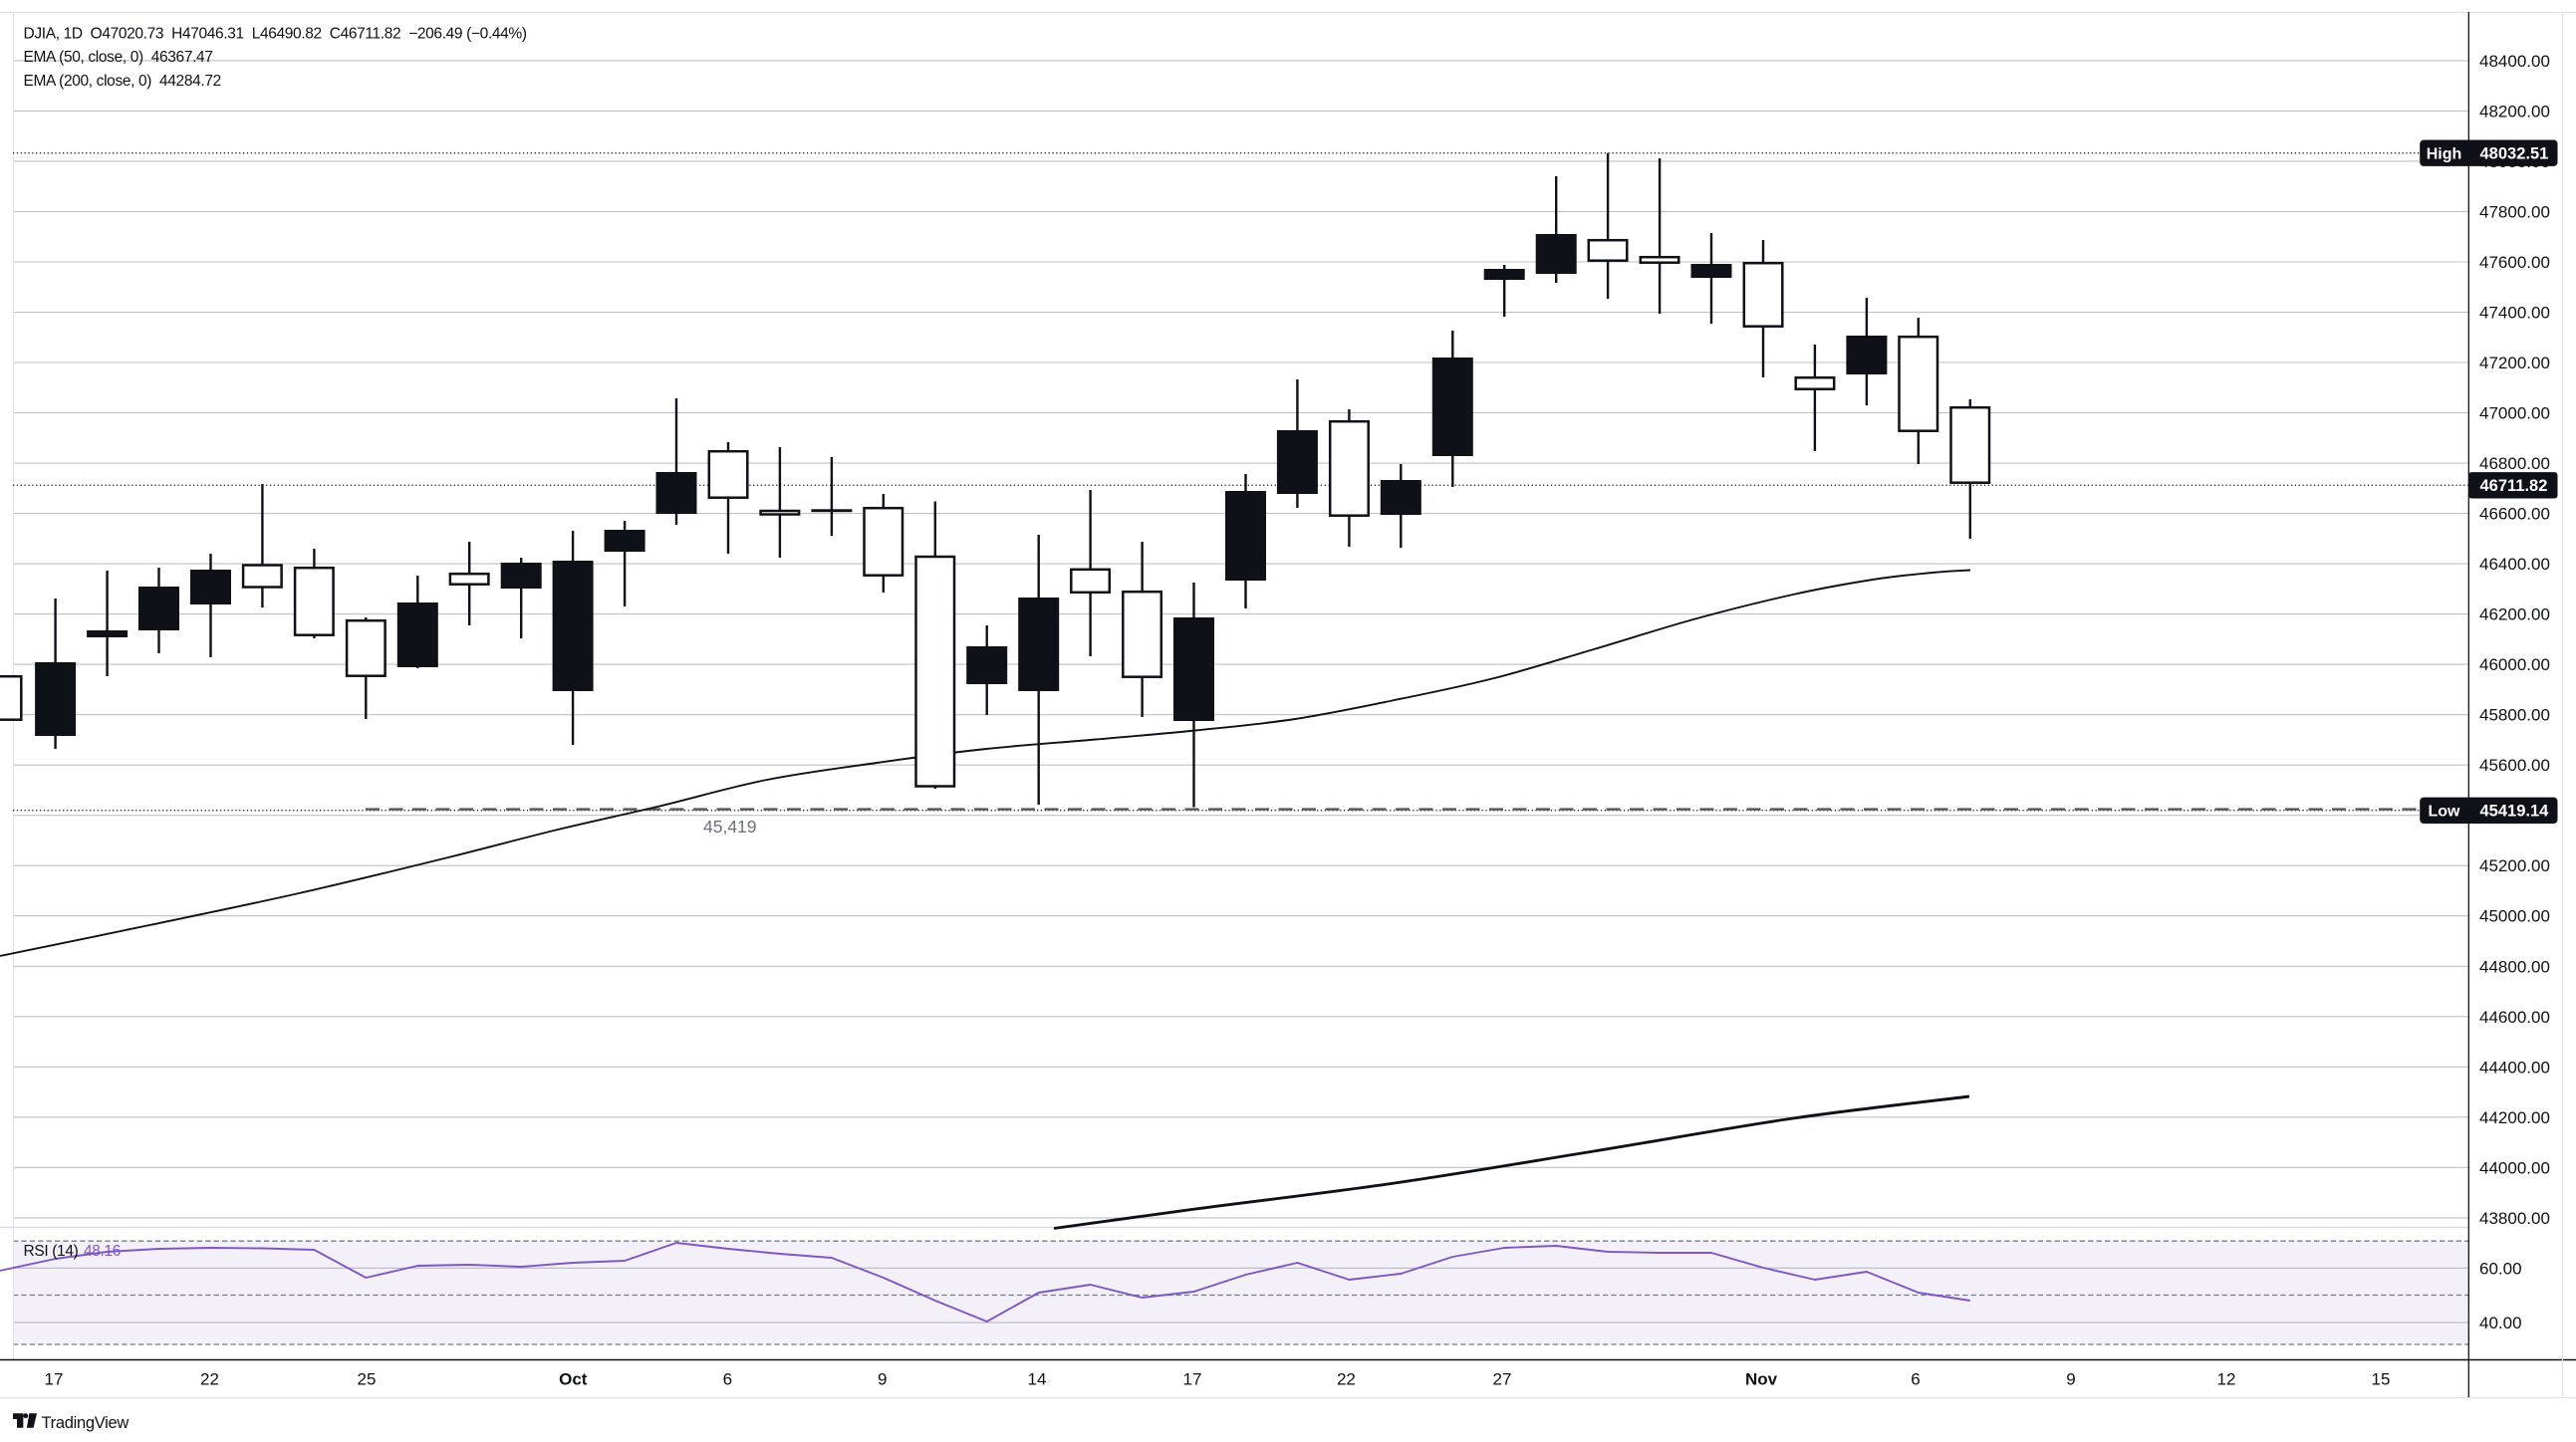  I want to click on svg-text: TradingView, so click(85, 1423).